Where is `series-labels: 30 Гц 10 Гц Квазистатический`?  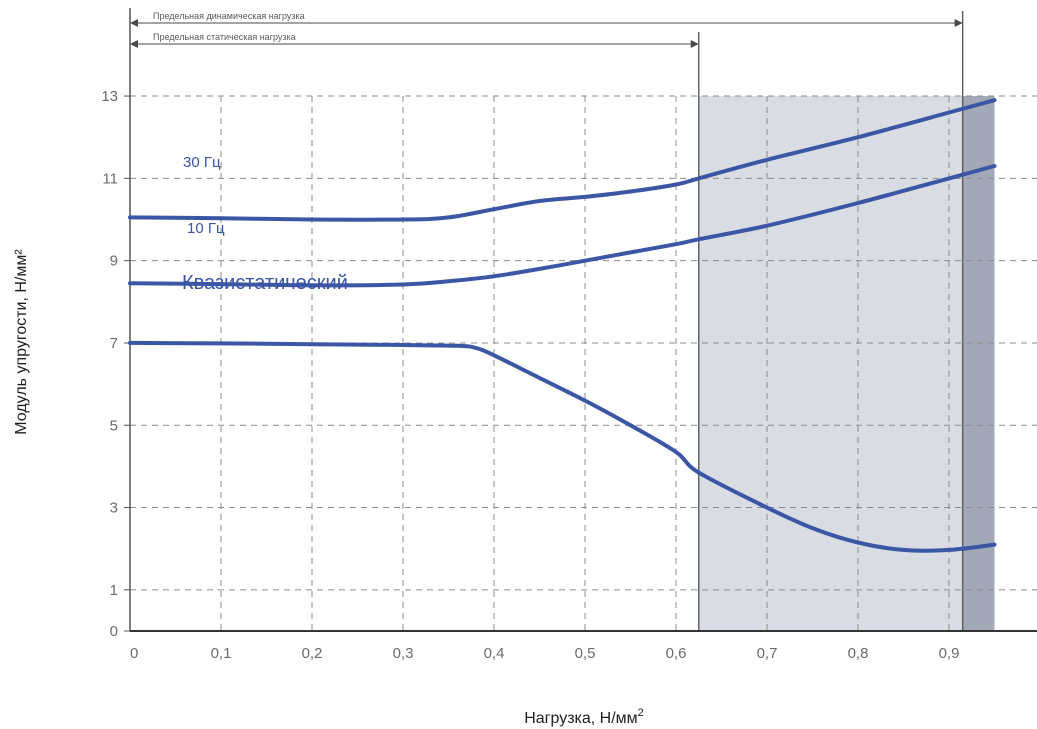 series-labels: 30 Гц 10 Гц Квазистатический is located at coordinates (265, 224).